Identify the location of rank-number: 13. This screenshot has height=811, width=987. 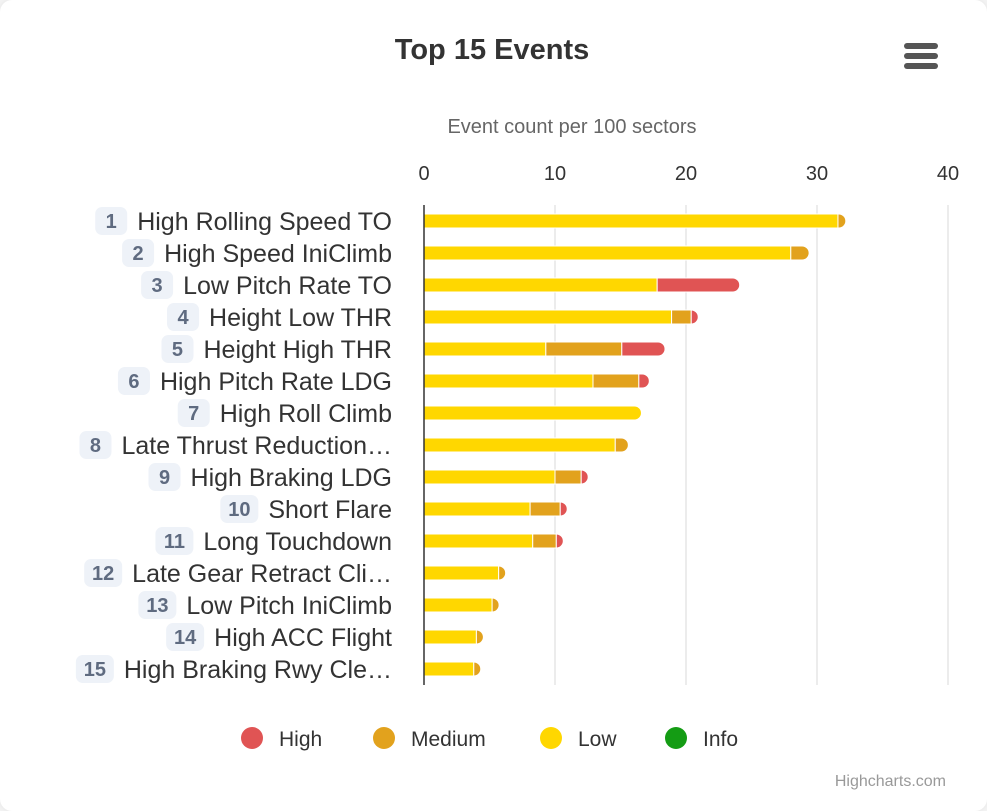
(157, 606).